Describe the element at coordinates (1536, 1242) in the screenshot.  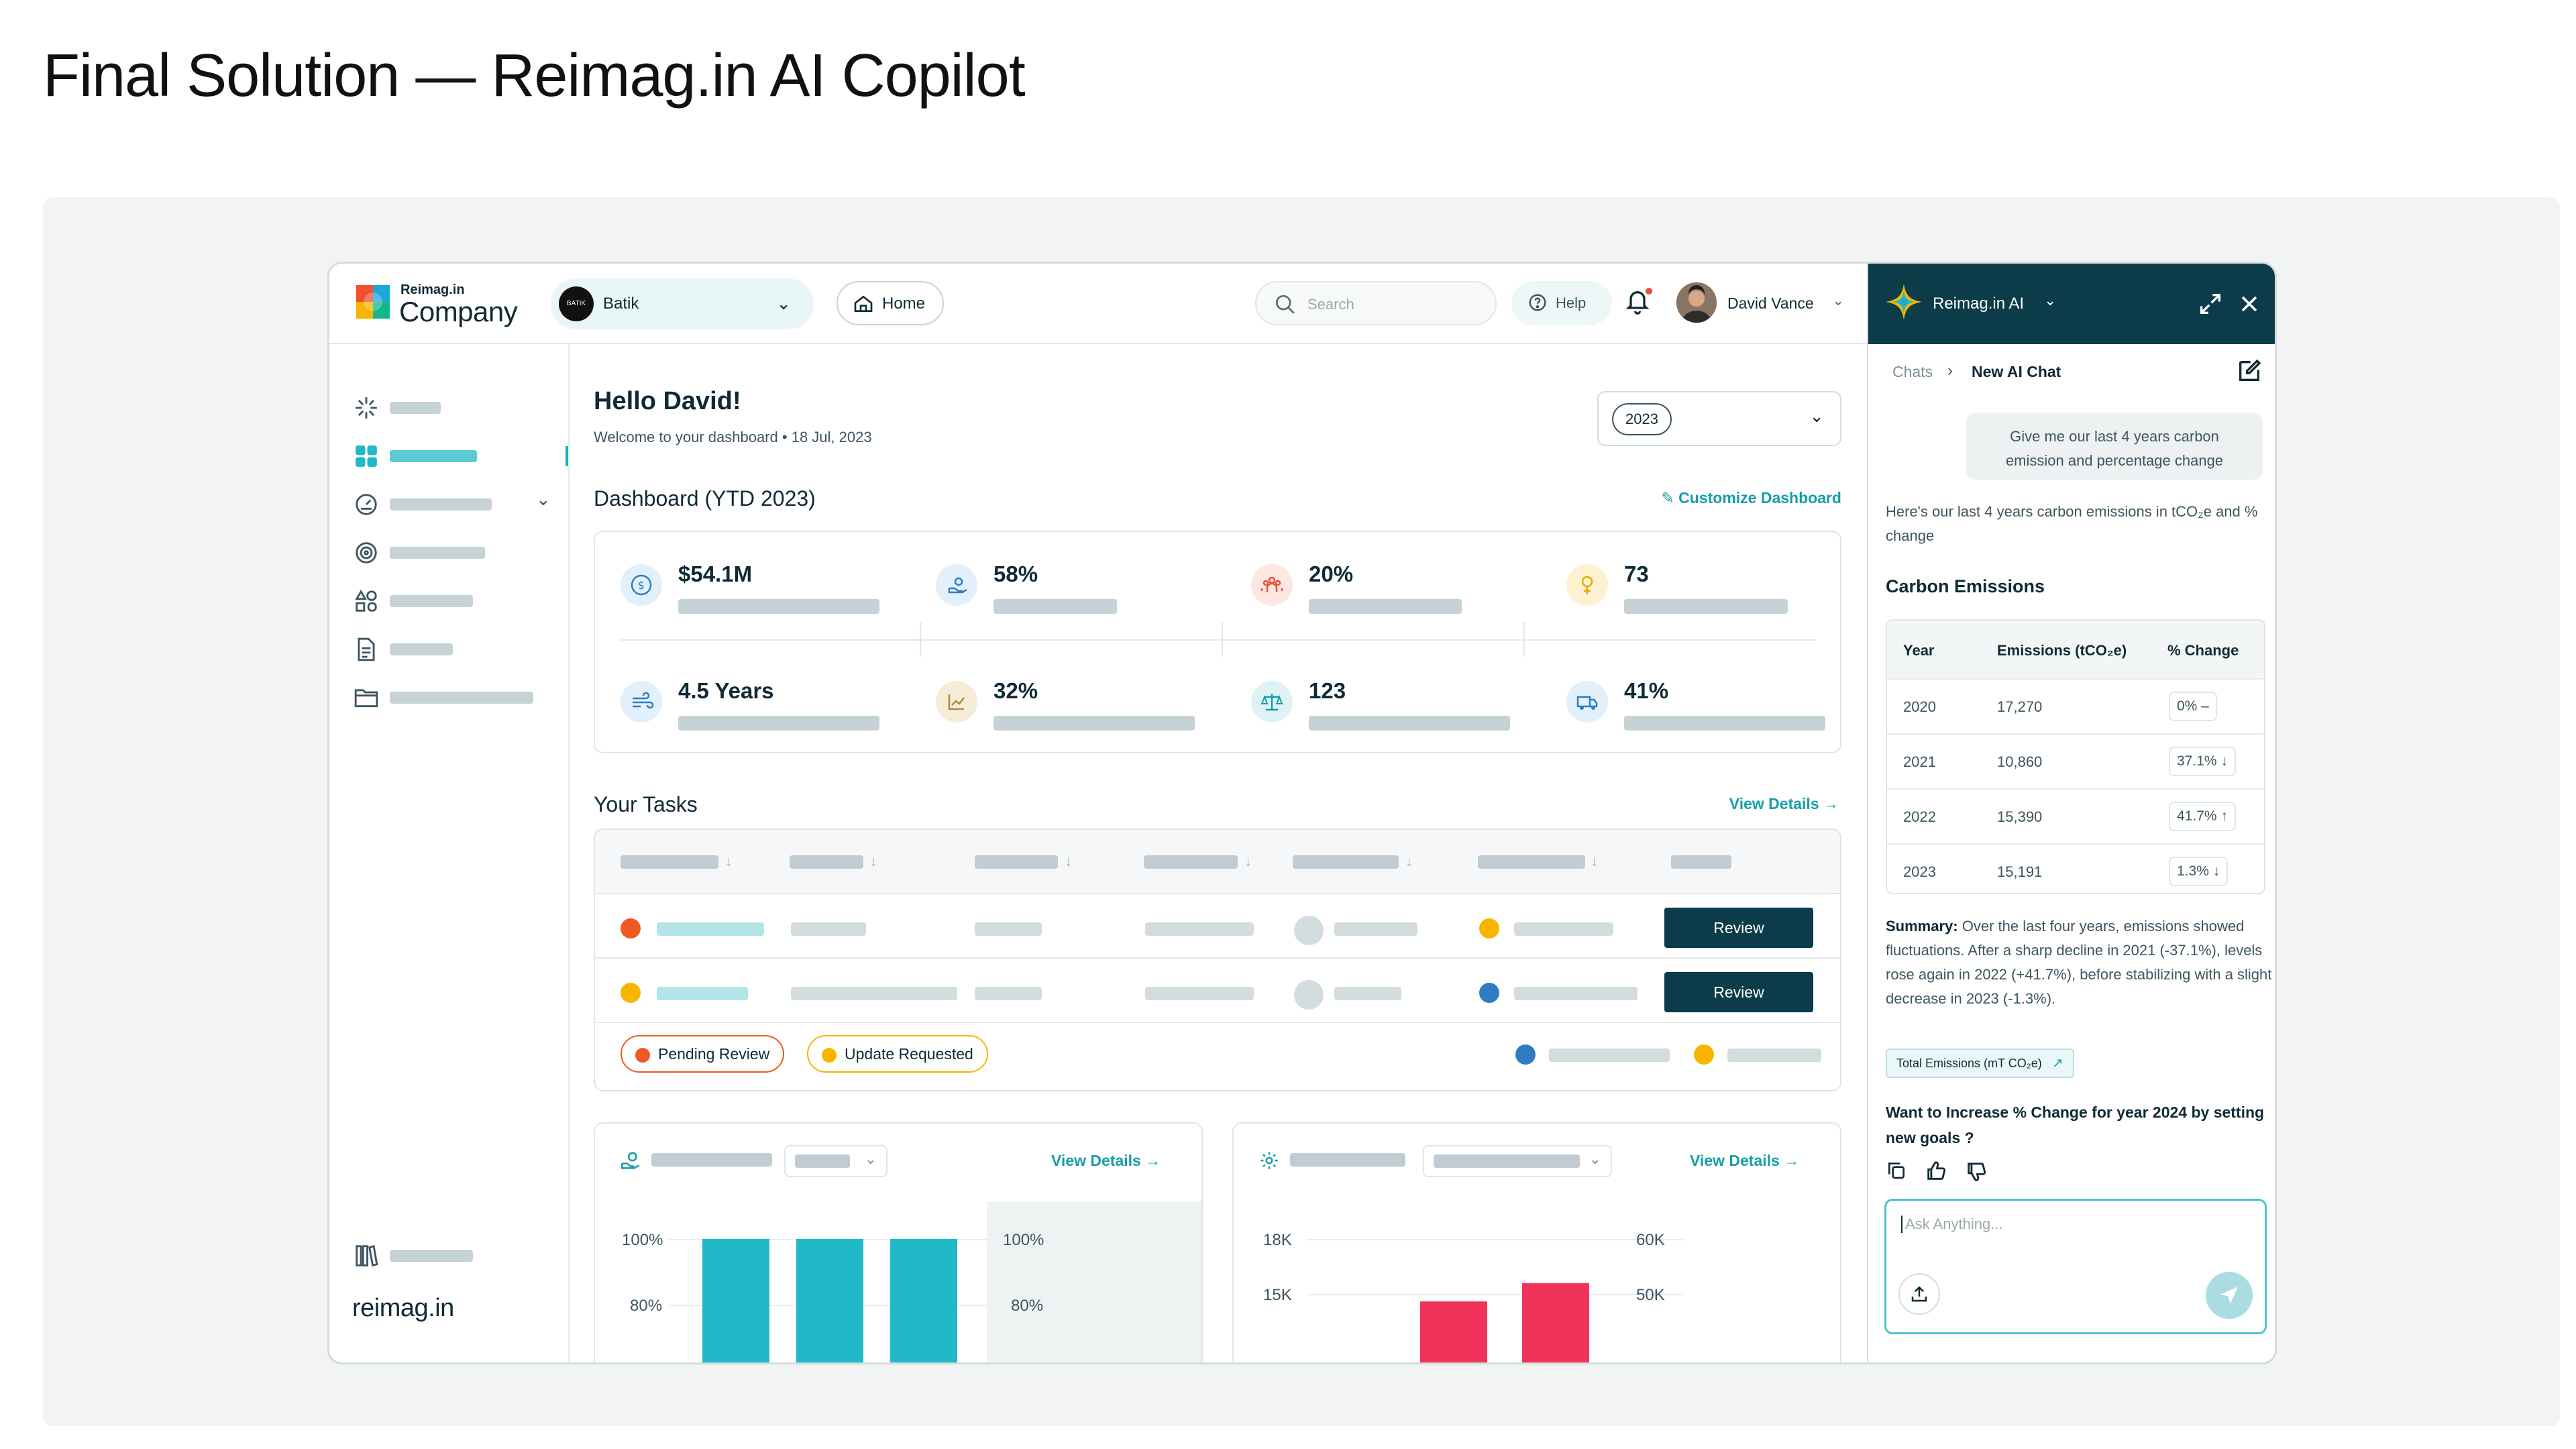
I see `chart-card: ⌄ View Details → 18K 15K 60K 50K` at that location.